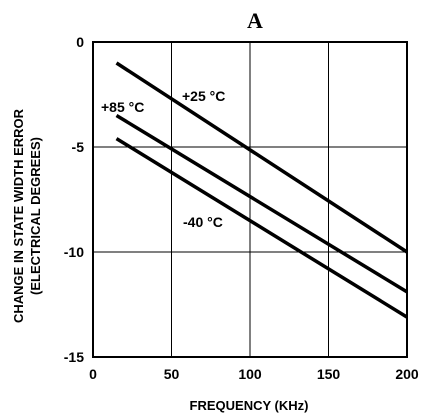 The image size is (422, 419). What do you see at coordinates (249, 405) in the screenshot?
I see `x-axis-label: FREQUENCY (KHz)` at bounding box center [249, 405].